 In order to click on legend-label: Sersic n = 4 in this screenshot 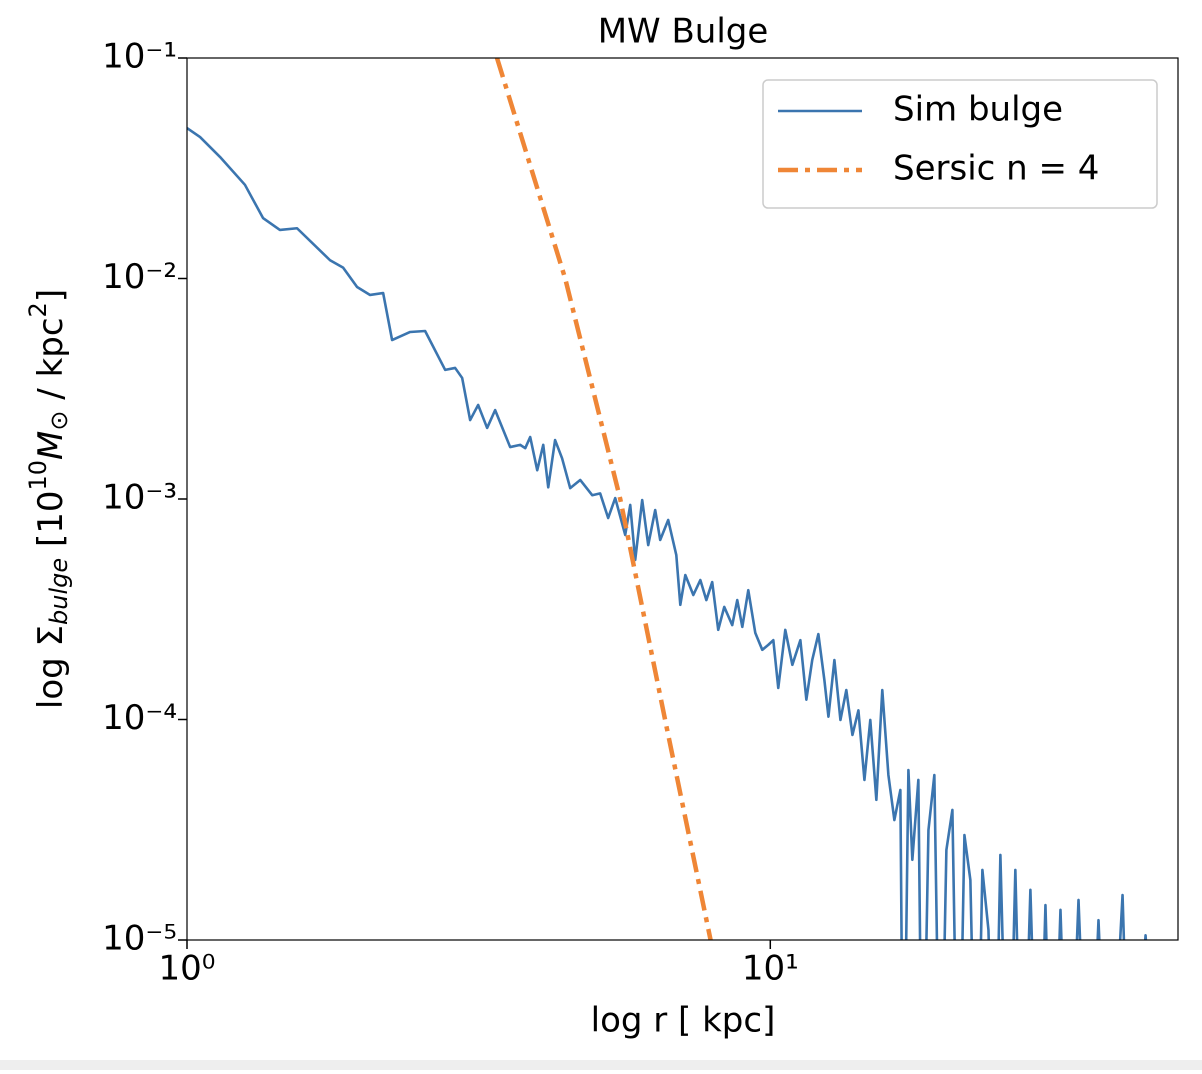, I will do `click(996, 169)`.